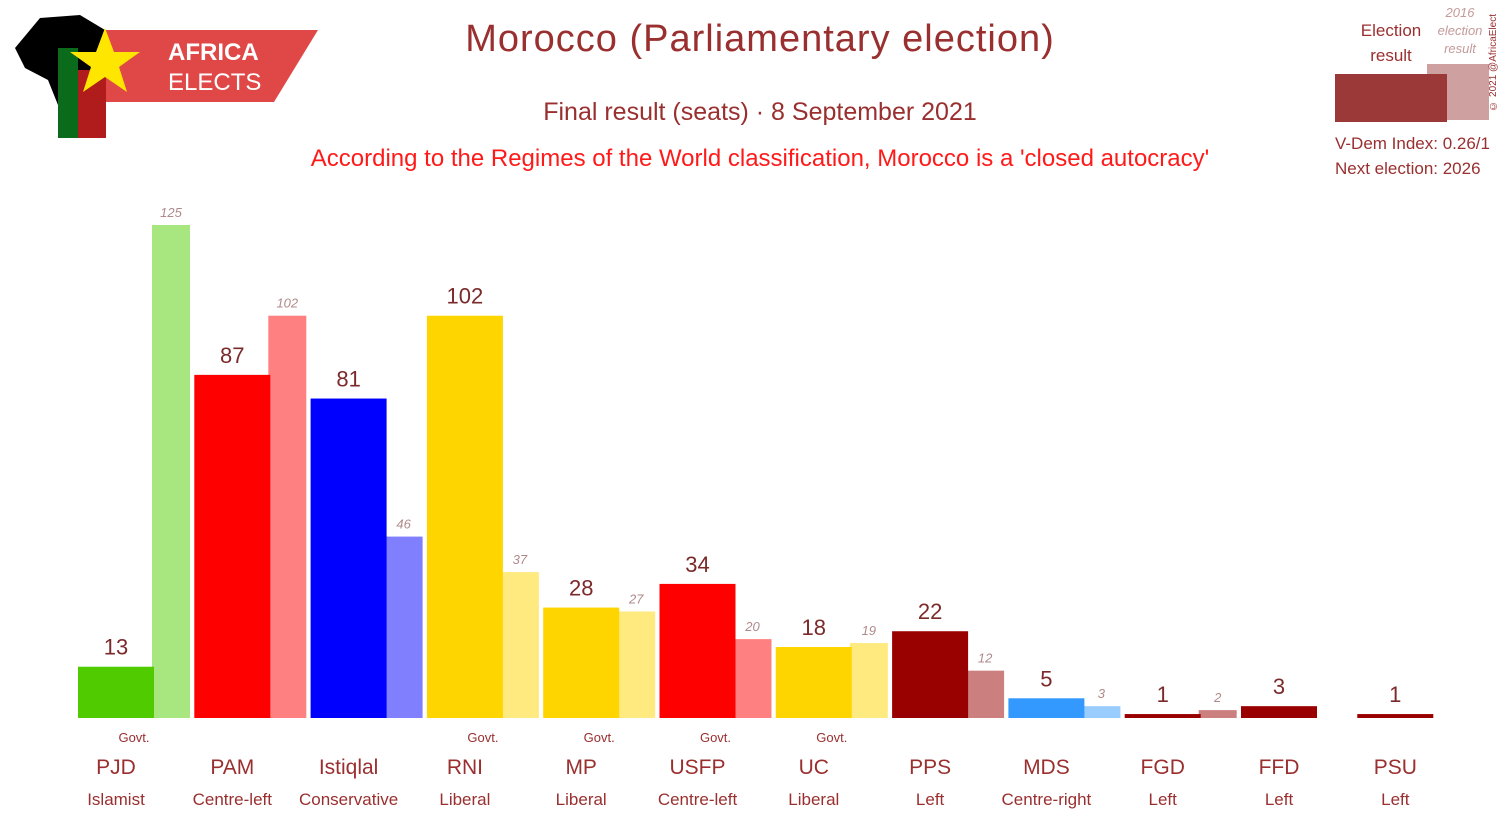 Image resolution: width=1510 pixels, height=820 pixels. I want to click on value-label-2016-istiqlal: 46, so click(403, 524).